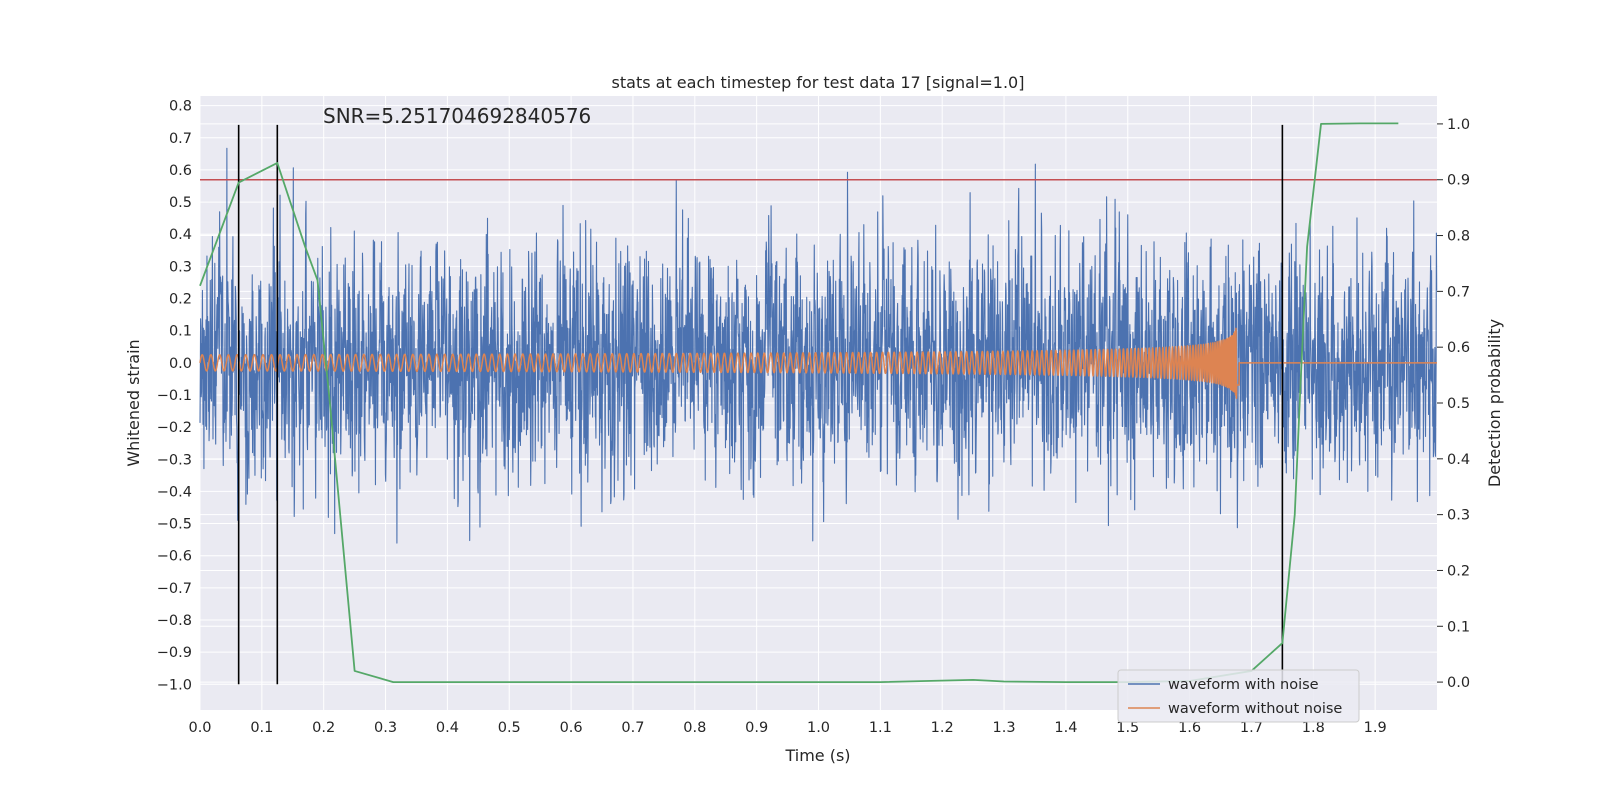  What do you see at coordinates (180, 139) in the screenshot?
I see `y-tick-label: 0.7` at bounding box center [180, 139].